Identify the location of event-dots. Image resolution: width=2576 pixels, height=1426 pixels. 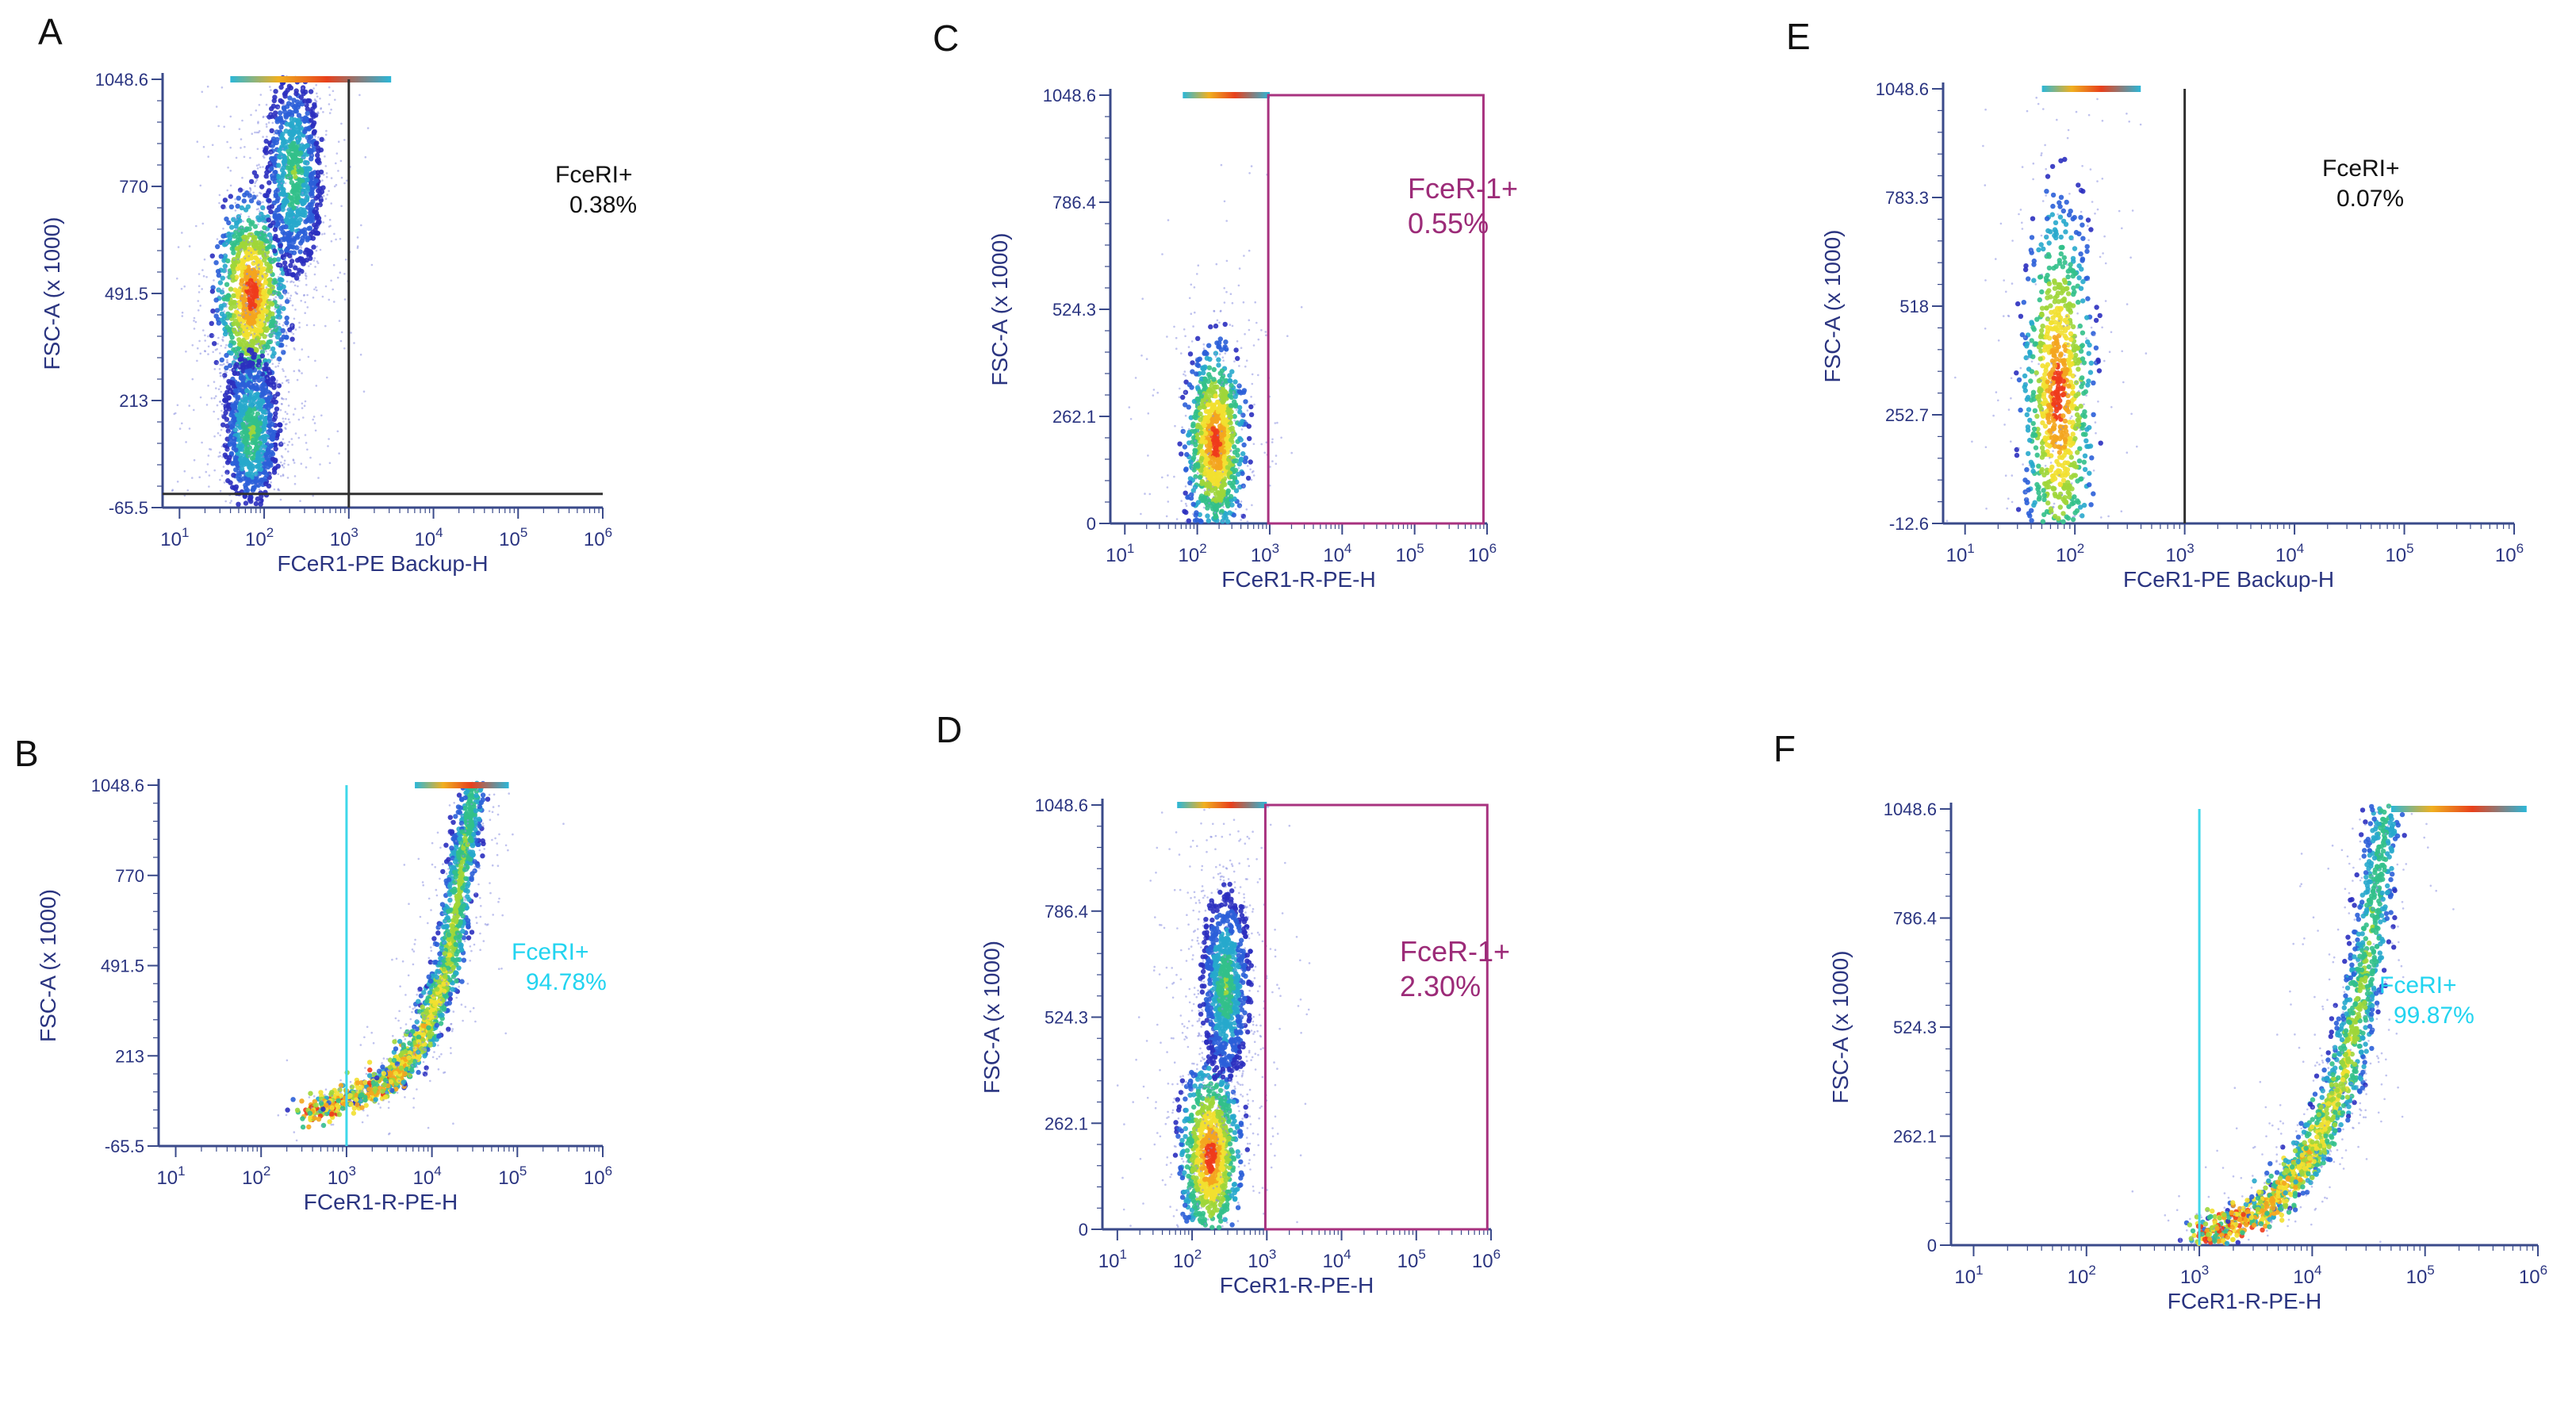
(272, 291).